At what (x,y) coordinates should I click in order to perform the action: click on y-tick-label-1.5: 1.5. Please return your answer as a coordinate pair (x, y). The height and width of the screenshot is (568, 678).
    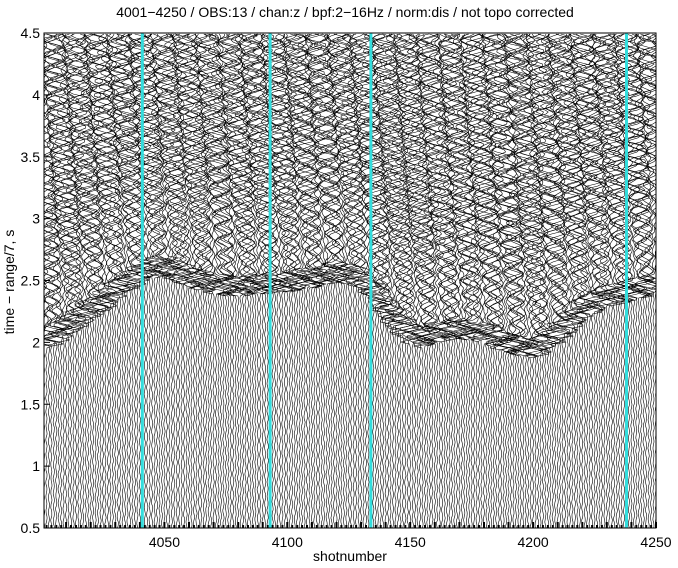
    Looking at the image, I should click on (31, 404).